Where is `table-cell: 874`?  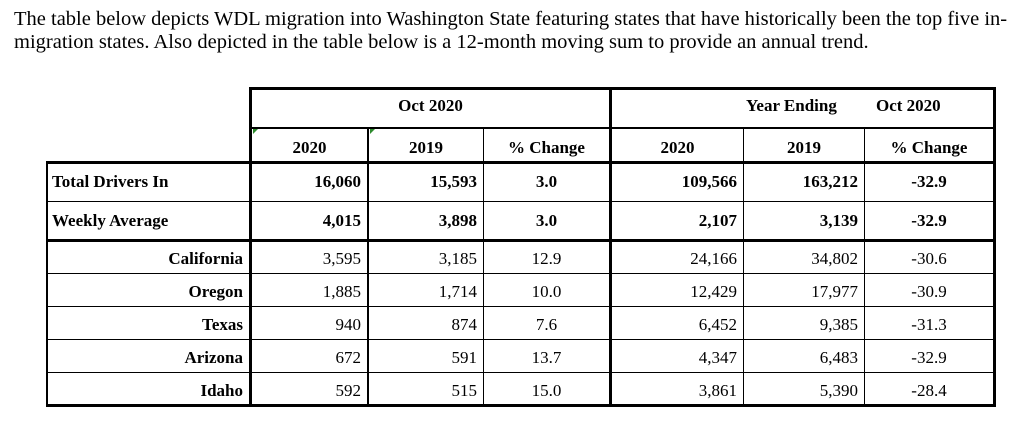 table-cell: 874 is located at coordinates (464, 324).